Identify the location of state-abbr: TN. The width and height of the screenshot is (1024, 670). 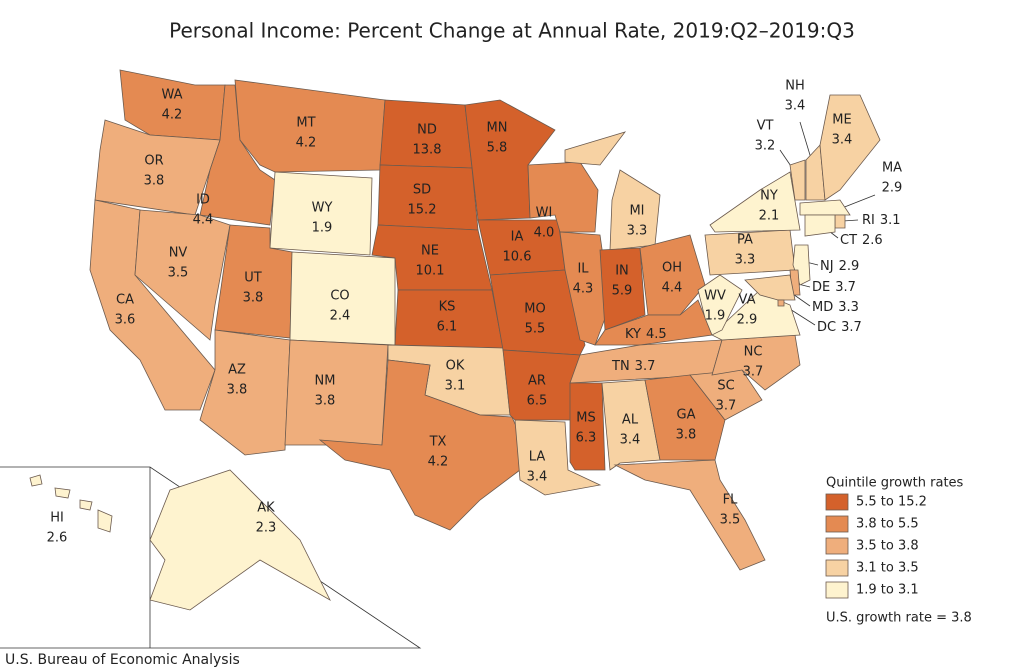
(620, 366).